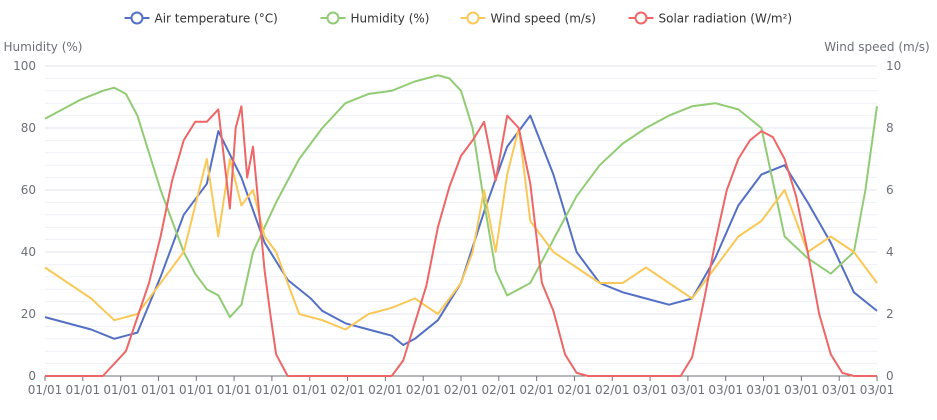 This screenshot has height=420, width=937. I want to click on y-left-tick-label: 20, so click(28, 314).